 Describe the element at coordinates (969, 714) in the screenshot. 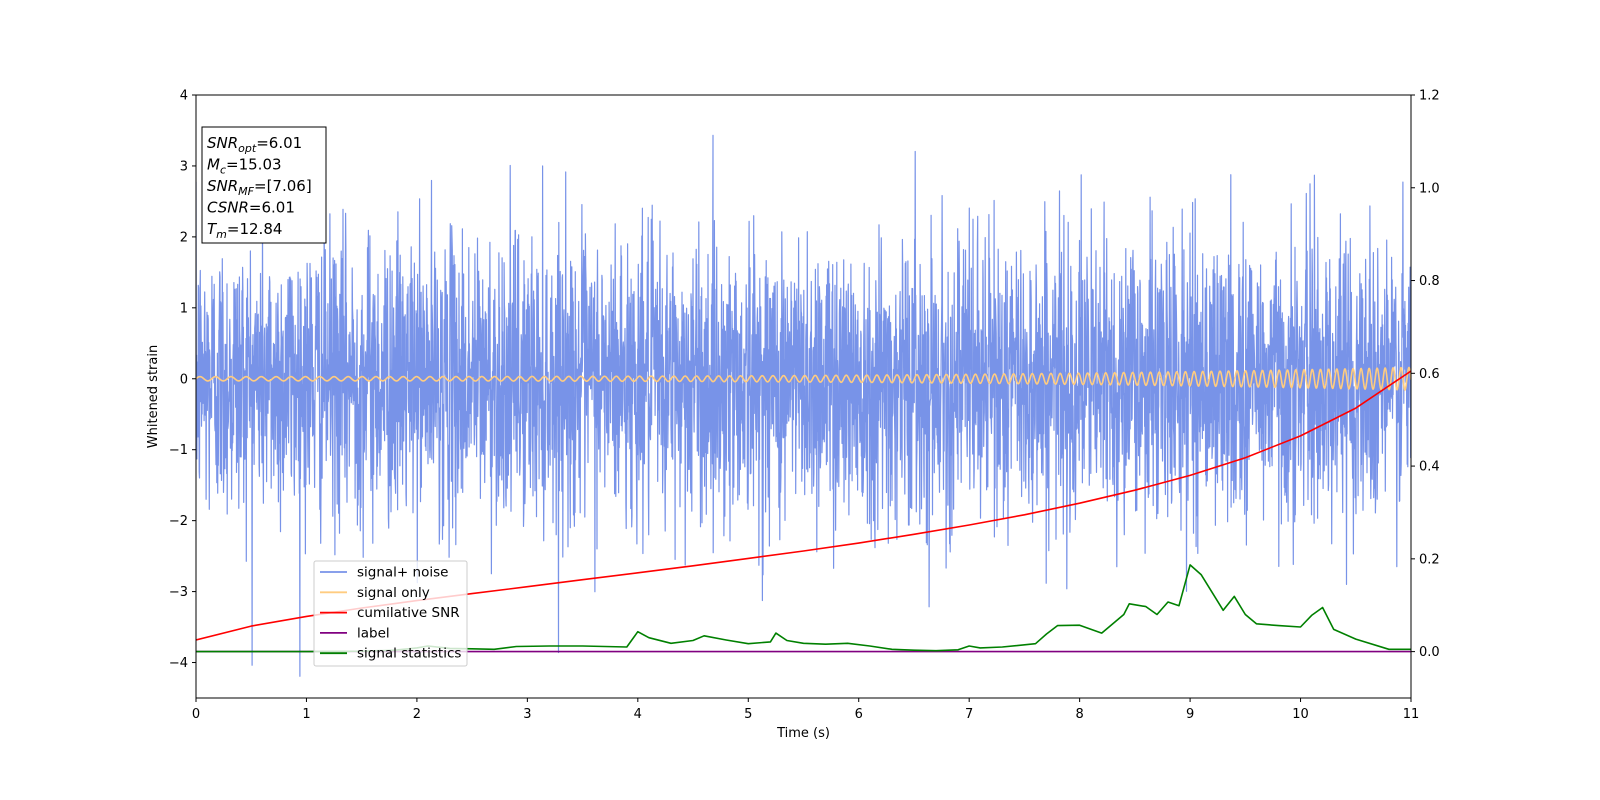

I see `x-tick-label: 7` at that location.